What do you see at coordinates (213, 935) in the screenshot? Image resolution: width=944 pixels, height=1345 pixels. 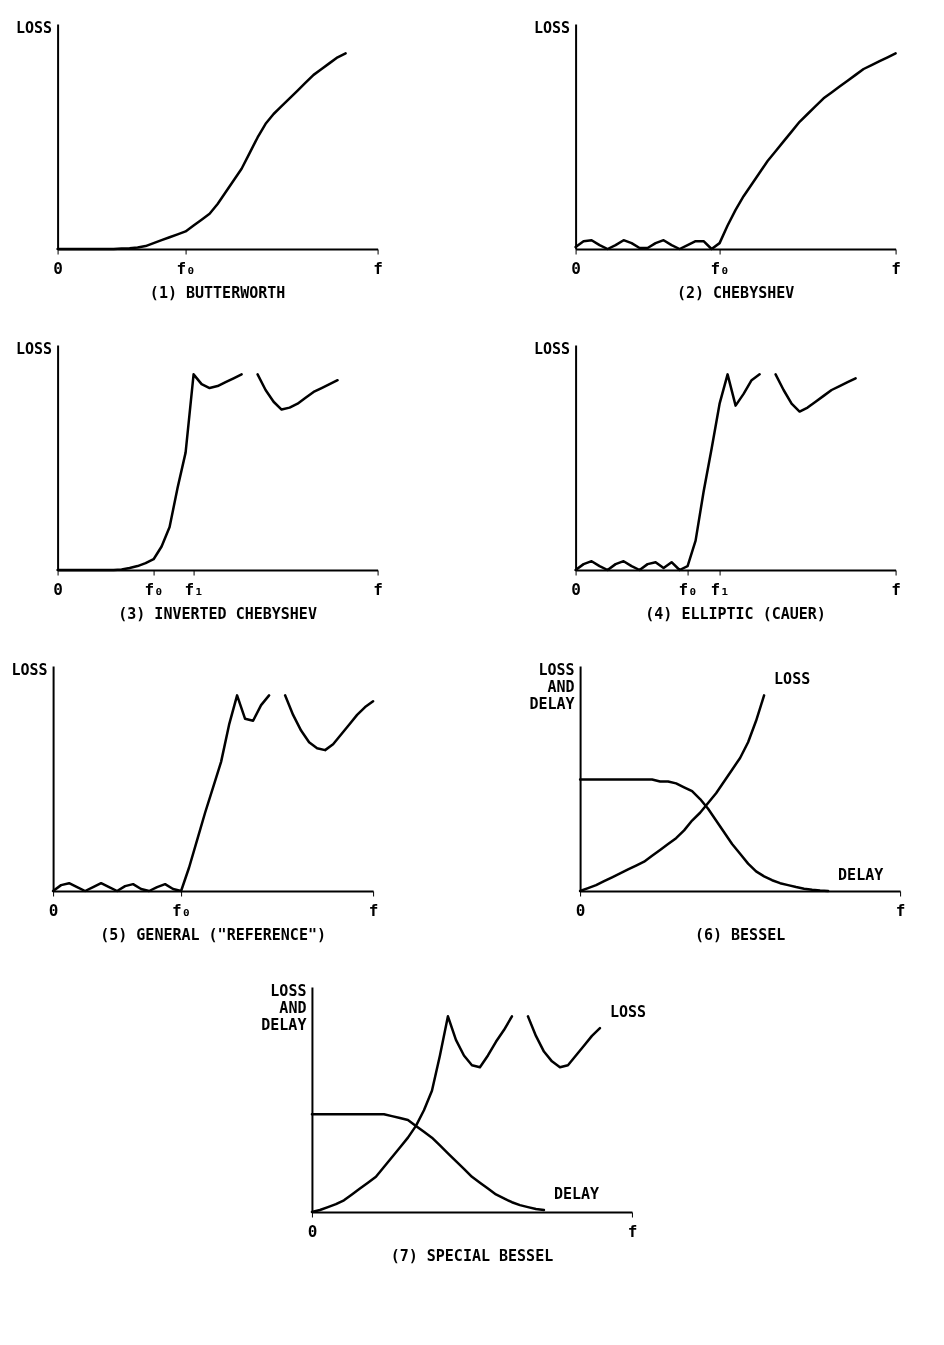 I see `text: (5) GENERAL ("REFERENCE")` at bounding box center [213, 935].